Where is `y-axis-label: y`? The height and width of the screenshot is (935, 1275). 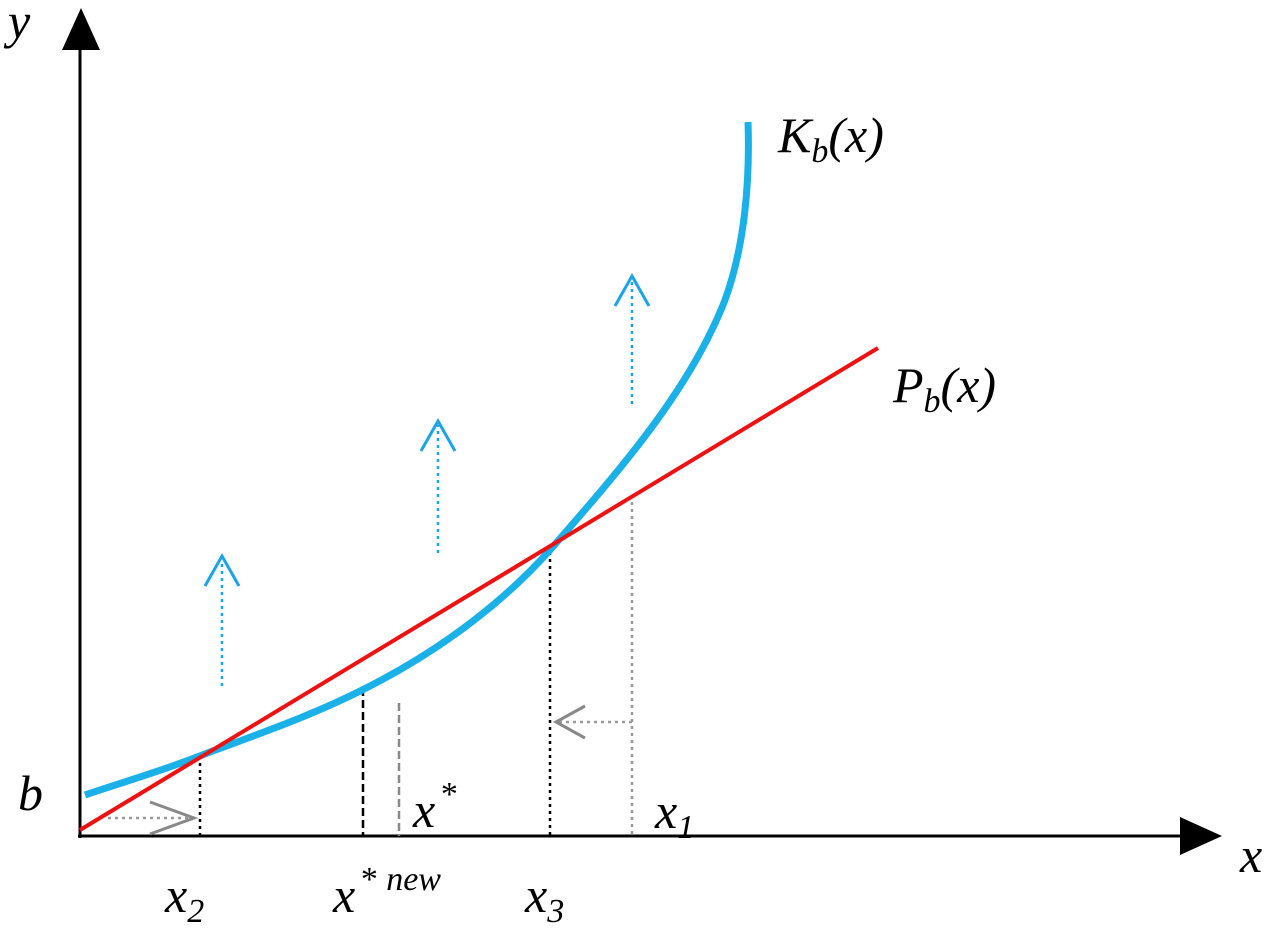 y-axis-label: y is located at coordinates (17, 24).